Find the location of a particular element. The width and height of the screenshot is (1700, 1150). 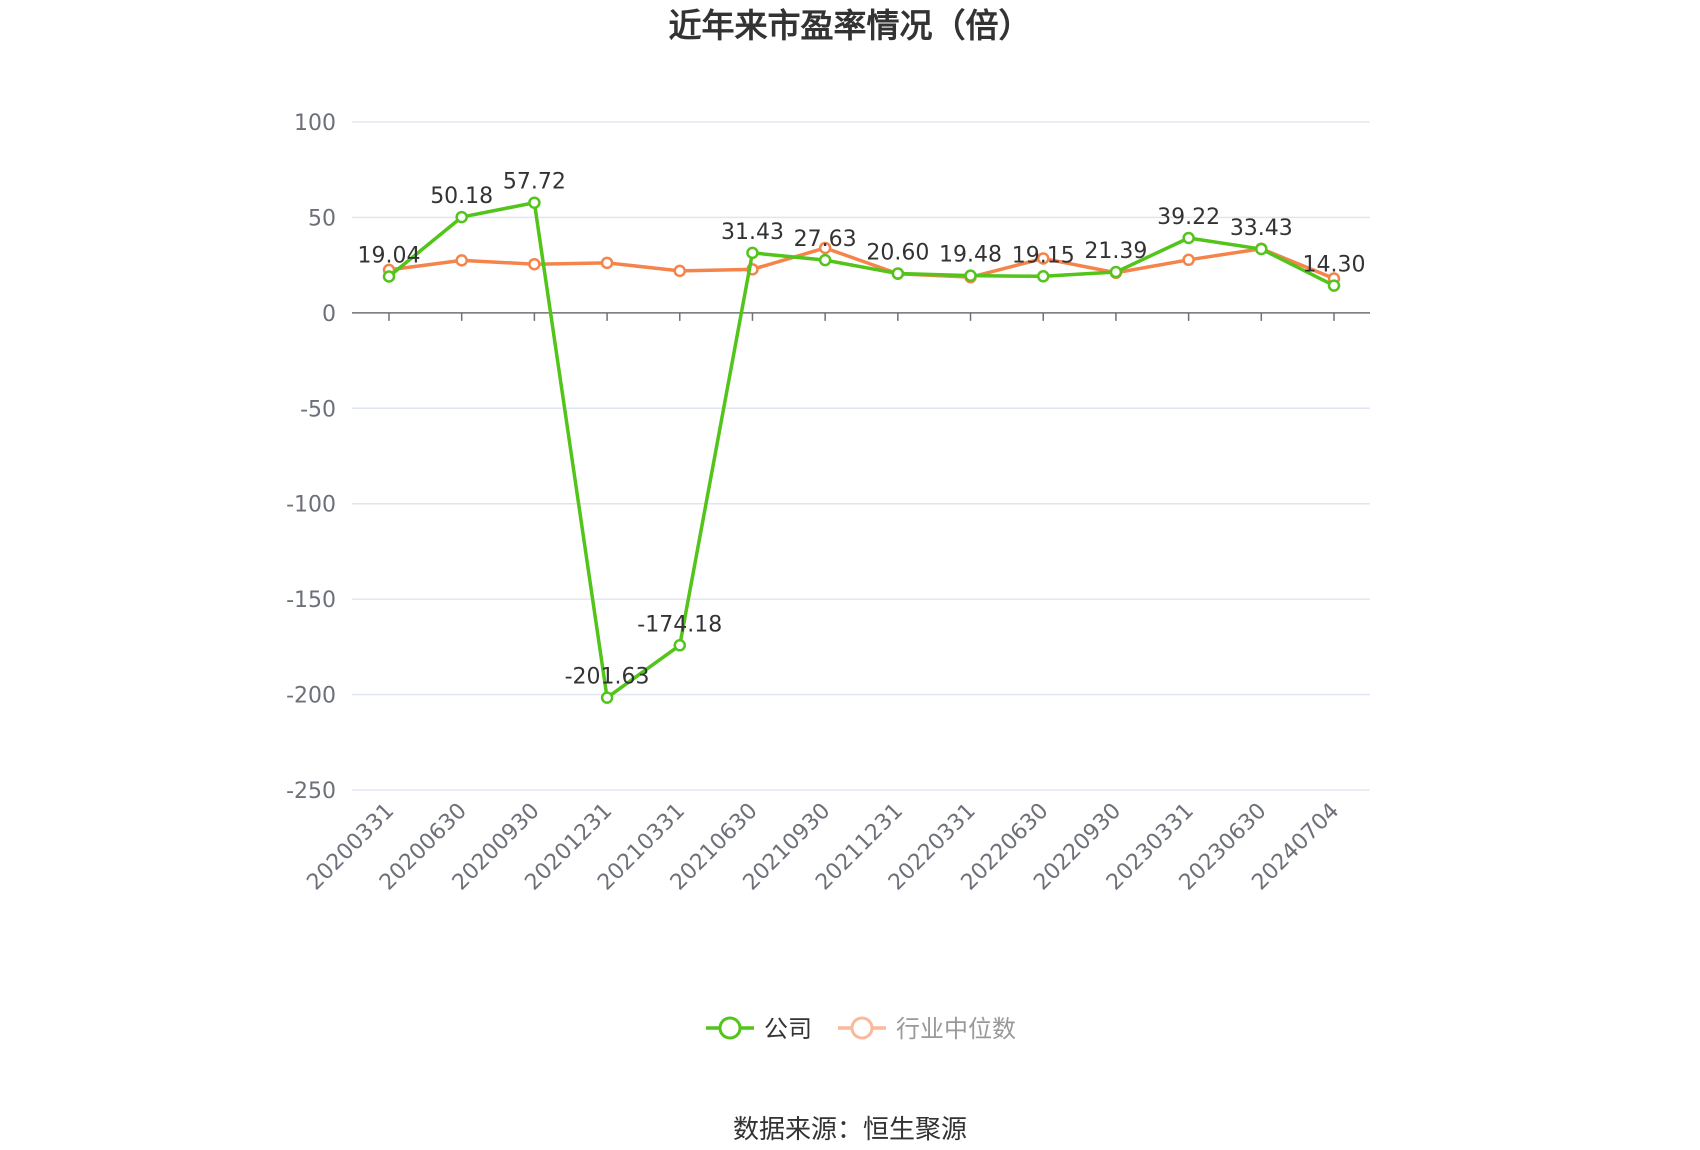

series-line-industry-median is located at coordinates (861, 263).